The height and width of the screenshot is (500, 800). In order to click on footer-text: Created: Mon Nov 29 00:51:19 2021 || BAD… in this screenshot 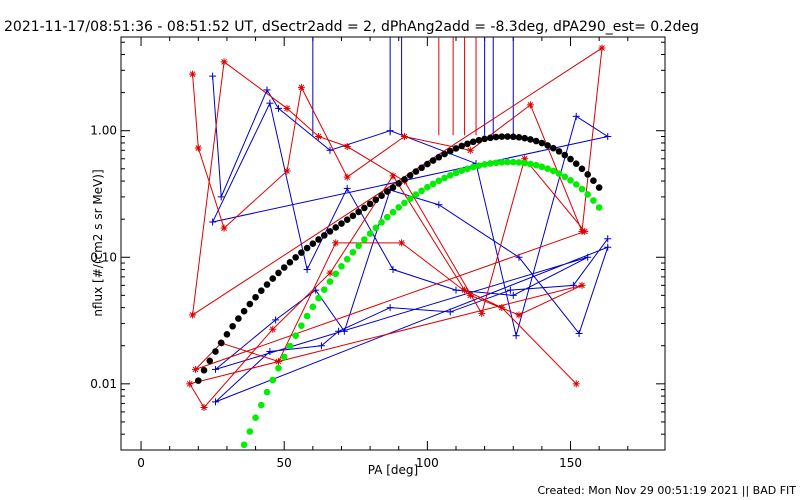, I will do `click(666, 490)`.